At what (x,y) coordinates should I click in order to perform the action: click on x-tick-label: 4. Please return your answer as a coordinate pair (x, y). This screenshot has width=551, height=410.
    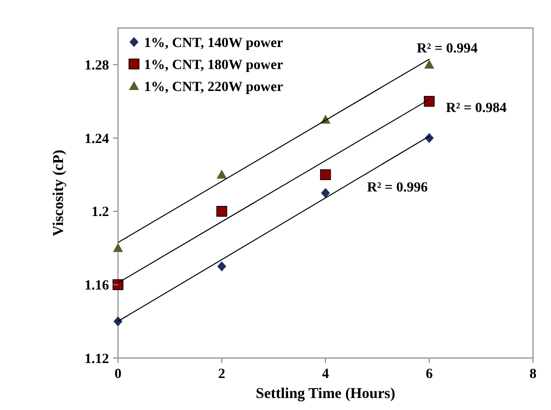
    Looking at the image, I should click on (325, 374).